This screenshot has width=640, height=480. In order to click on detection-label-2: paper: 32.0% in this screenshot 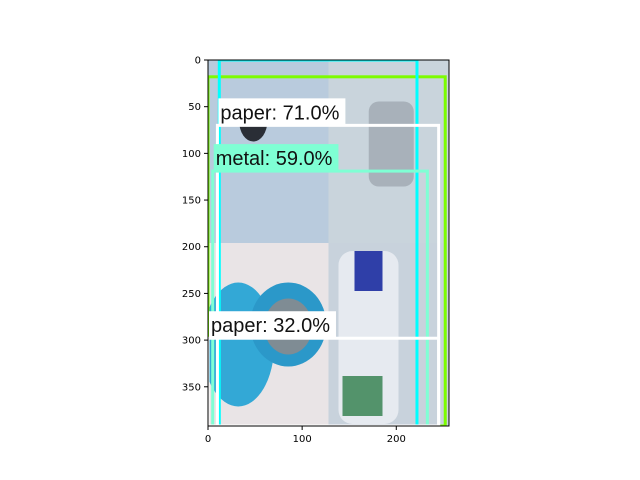, I will do `click(270, 326)`.